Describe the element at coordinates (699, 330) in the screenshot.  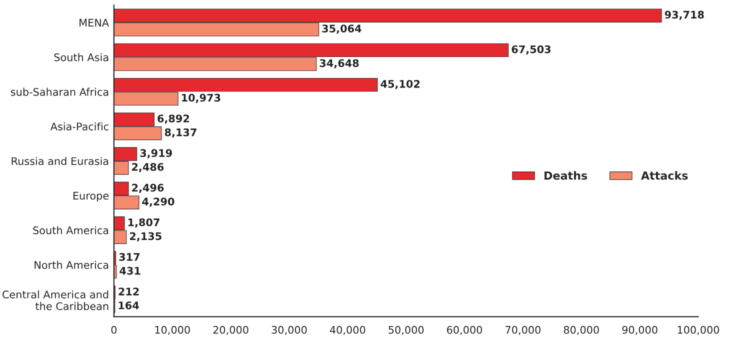
I see `x-tick-label: 100,000` at that location.